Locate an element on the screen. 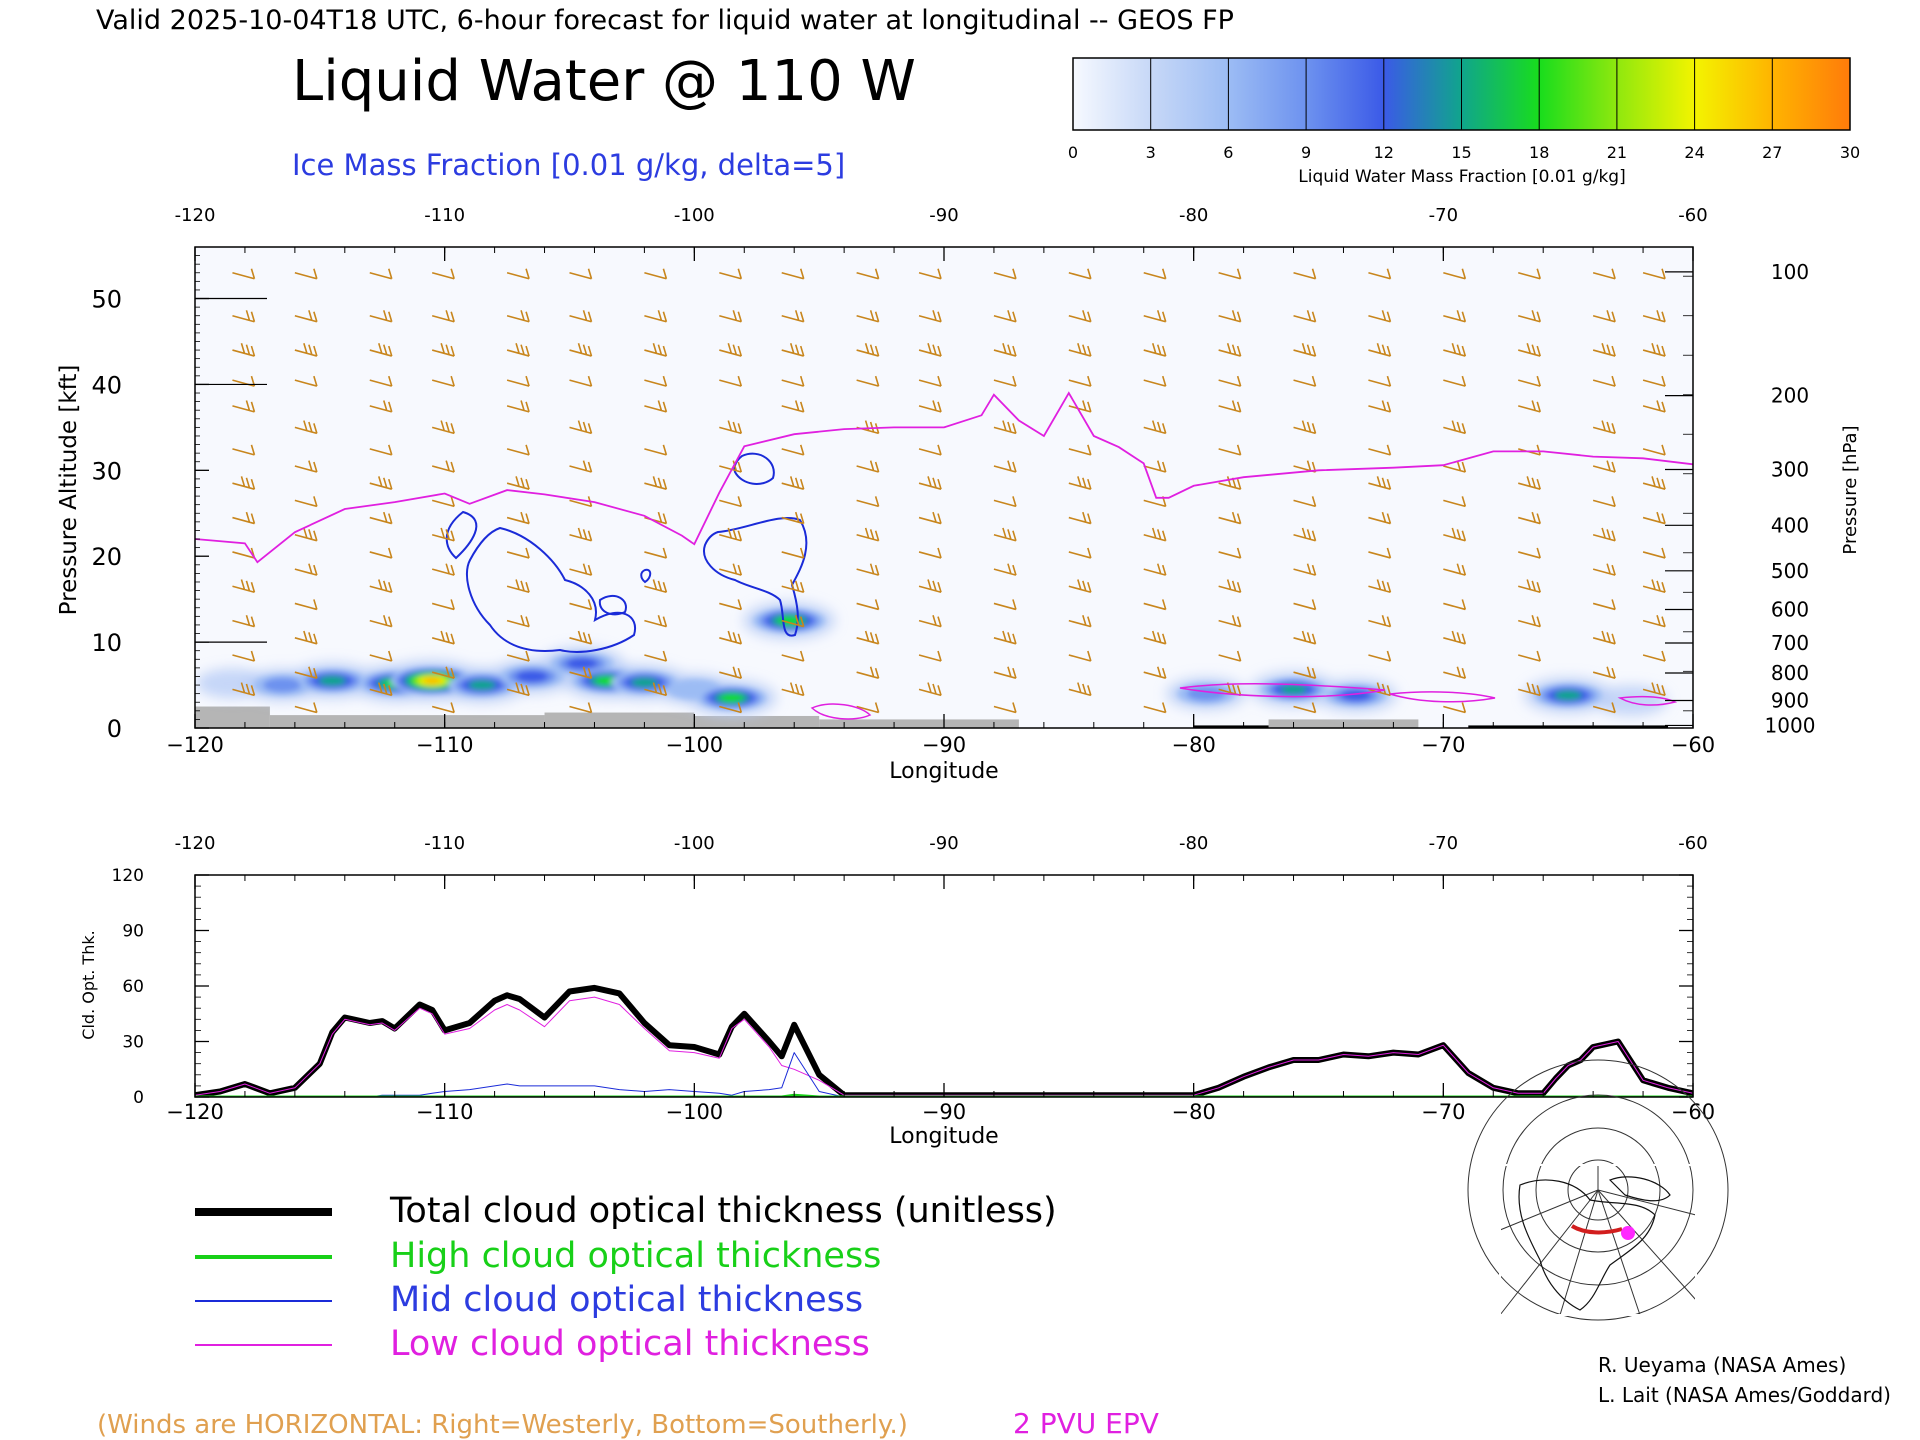  main-x-top-tick-label: -90 is located at coordinates (943, 215).